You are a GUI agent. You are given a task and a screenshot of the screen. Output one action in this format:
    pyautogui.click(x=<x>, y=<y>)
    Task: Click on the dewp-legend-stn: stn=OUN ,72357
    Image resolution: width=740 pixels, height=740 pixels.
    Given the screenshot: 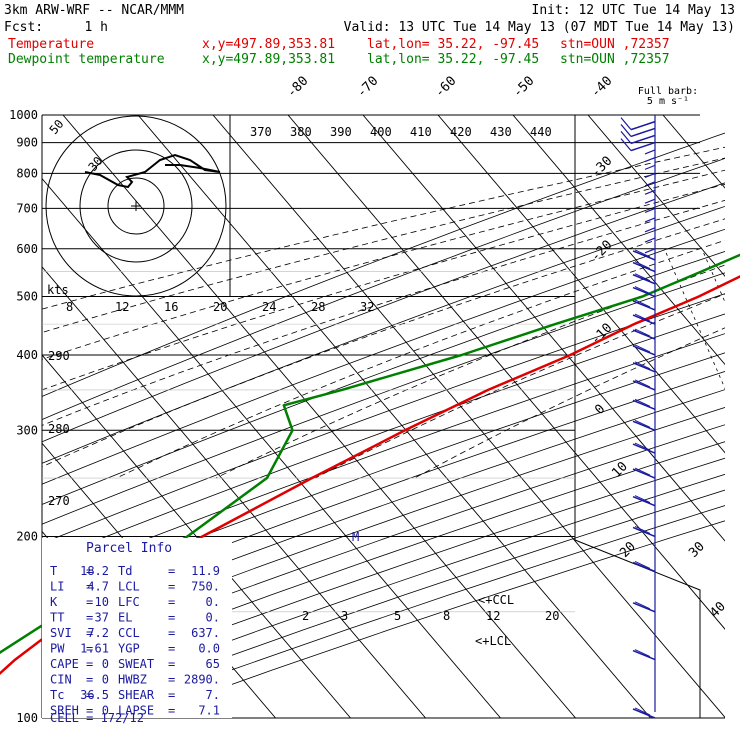 What is the action you would take?
    pyautogui.click(x=615, y=59)
    